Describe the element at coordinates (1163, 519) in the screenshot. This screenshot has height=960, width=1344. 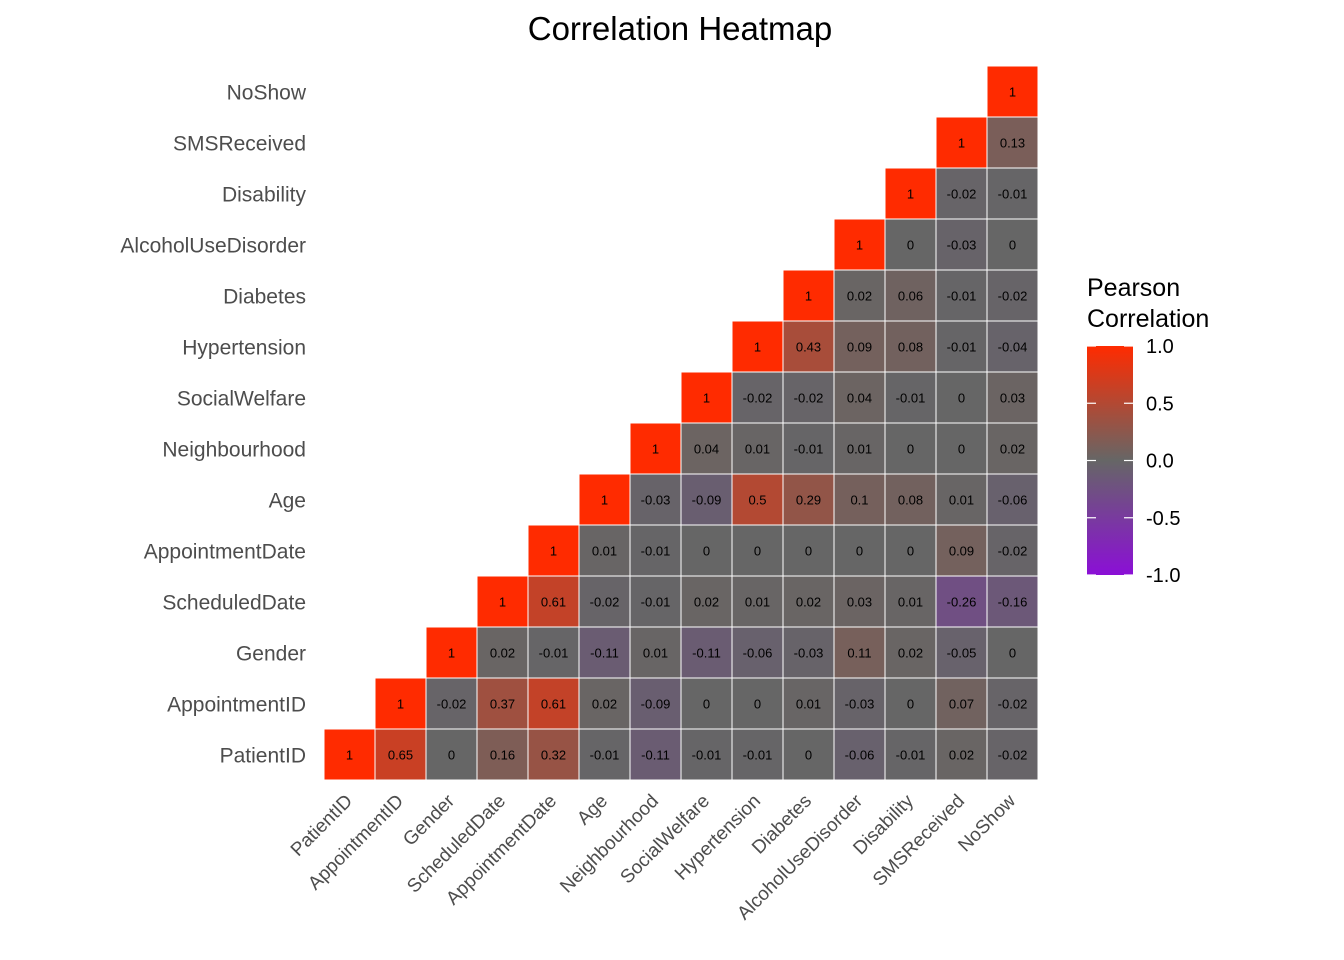
I see `legend-tick-label: -0.5` at that location.